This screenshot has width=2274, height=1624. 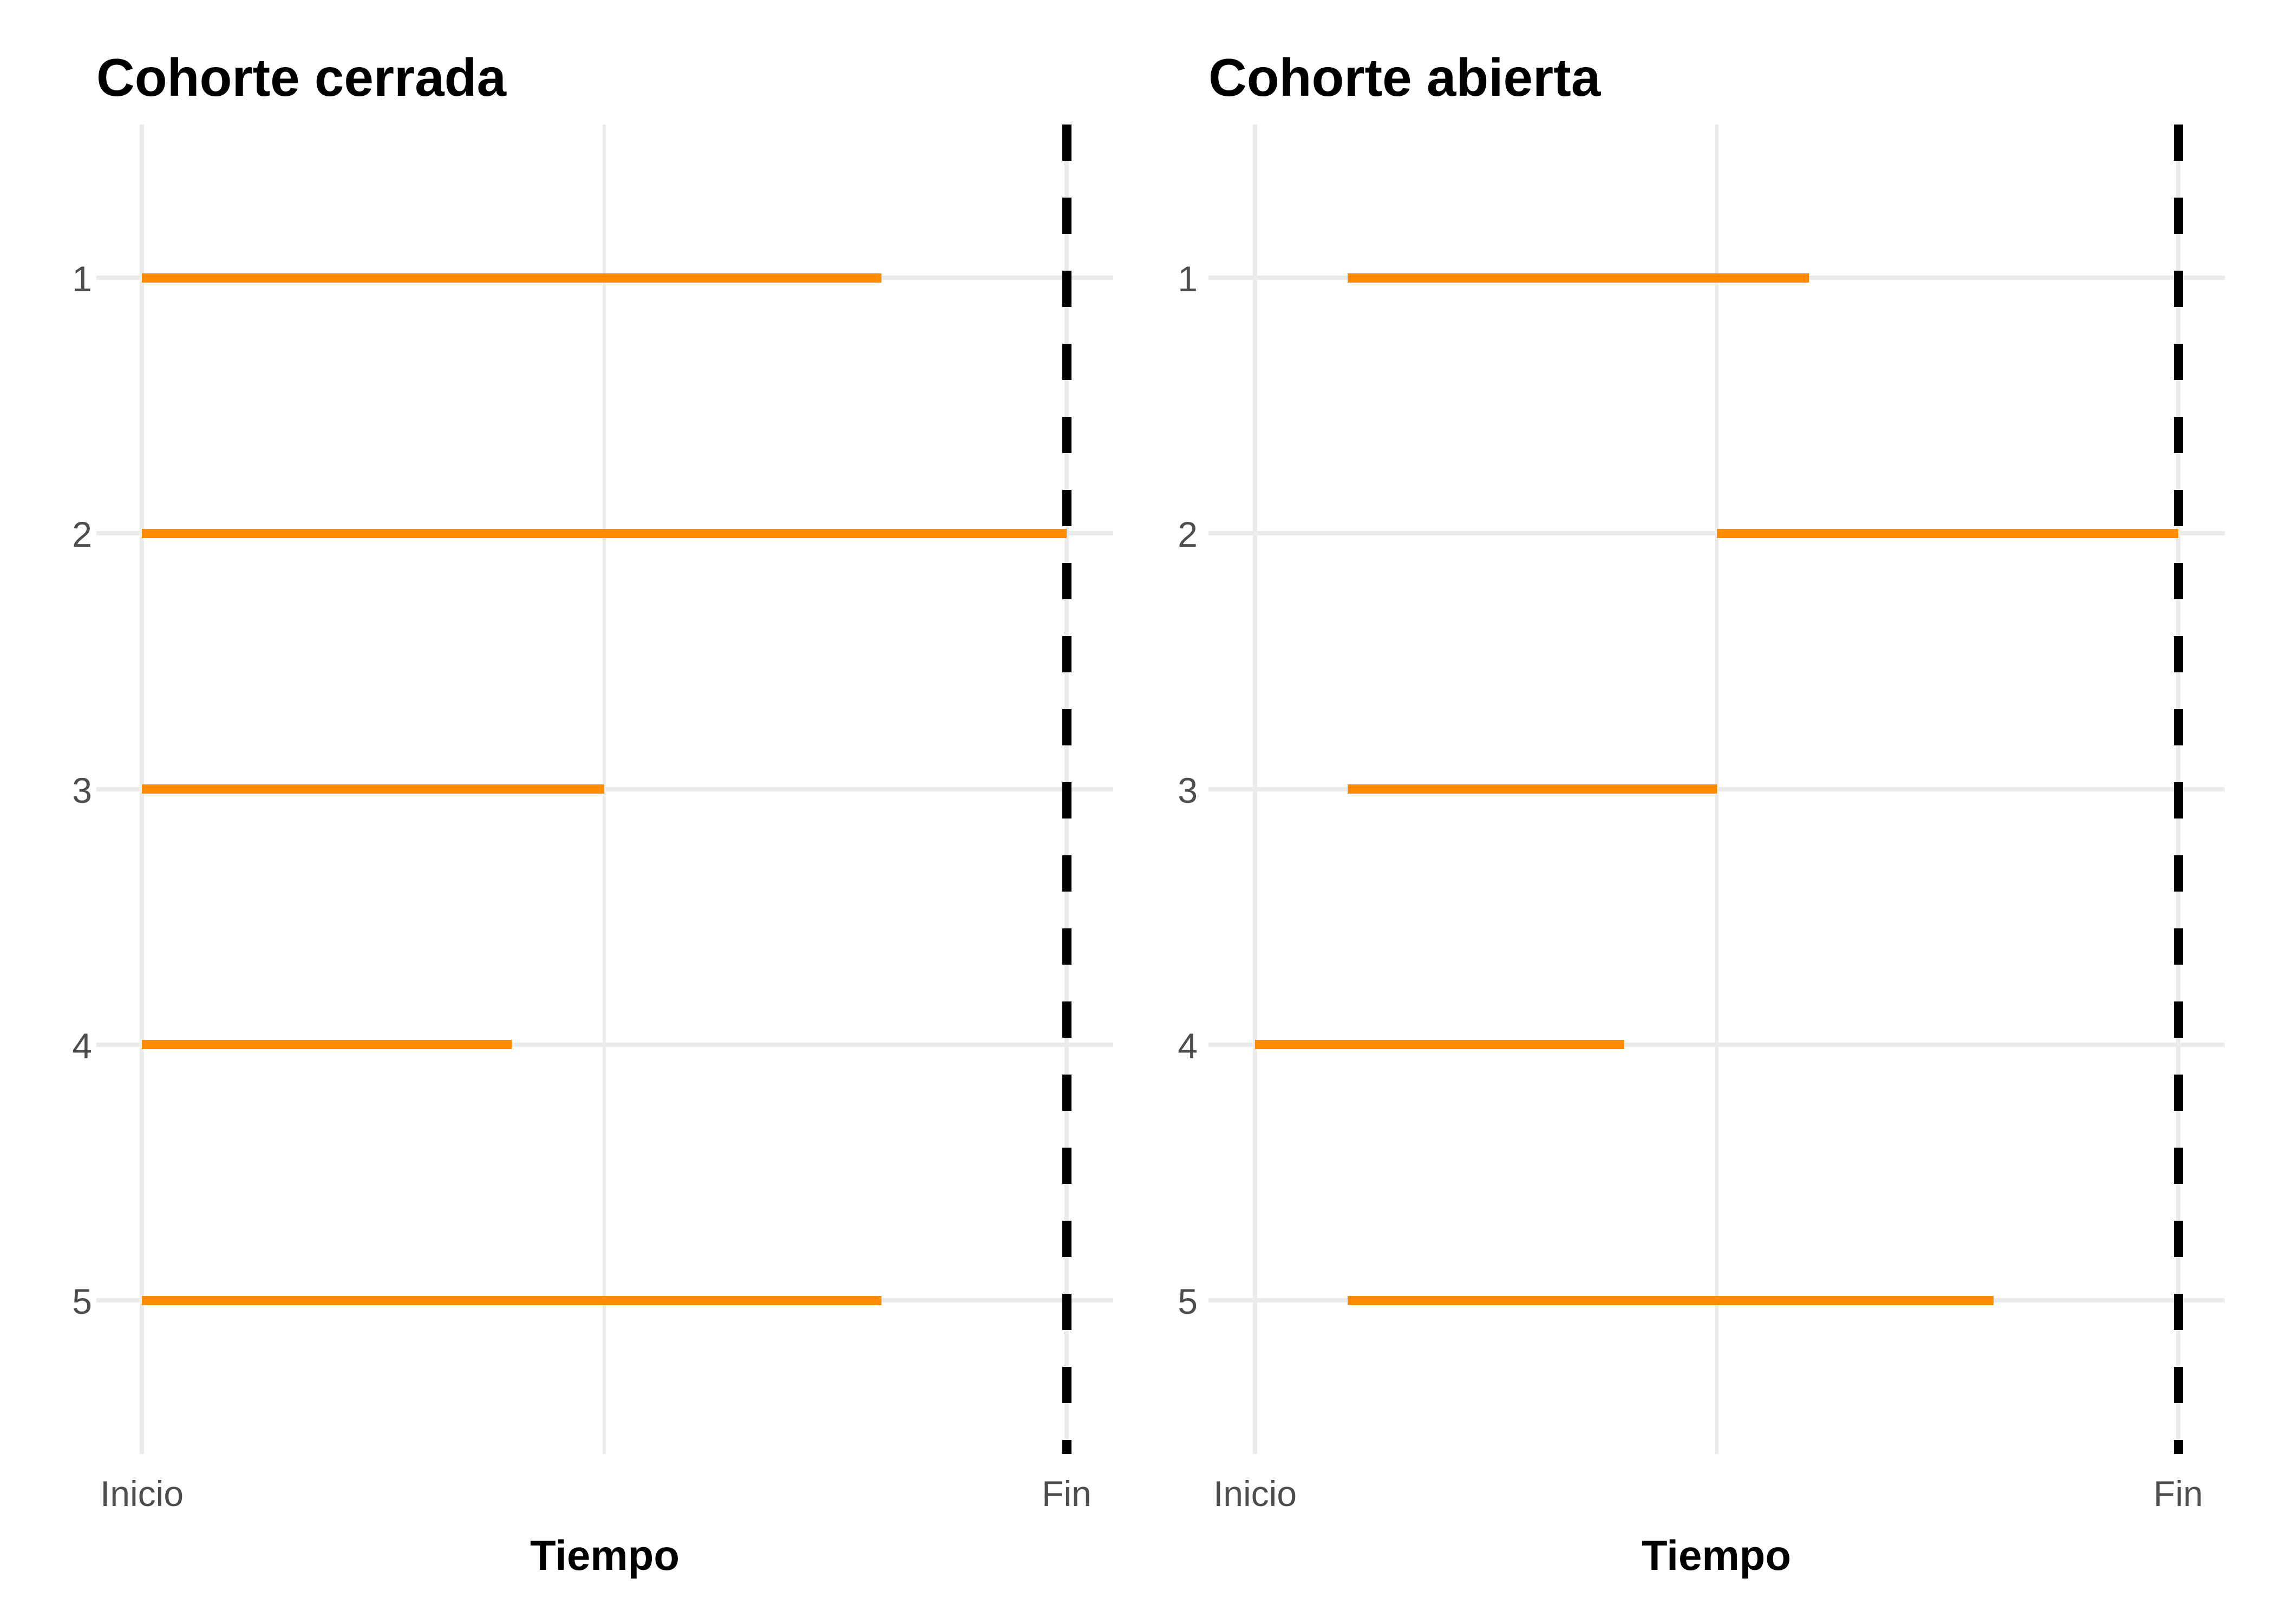 I want to click on x-axis-title-right: Tiempo, so click(x=1717, y=1555).